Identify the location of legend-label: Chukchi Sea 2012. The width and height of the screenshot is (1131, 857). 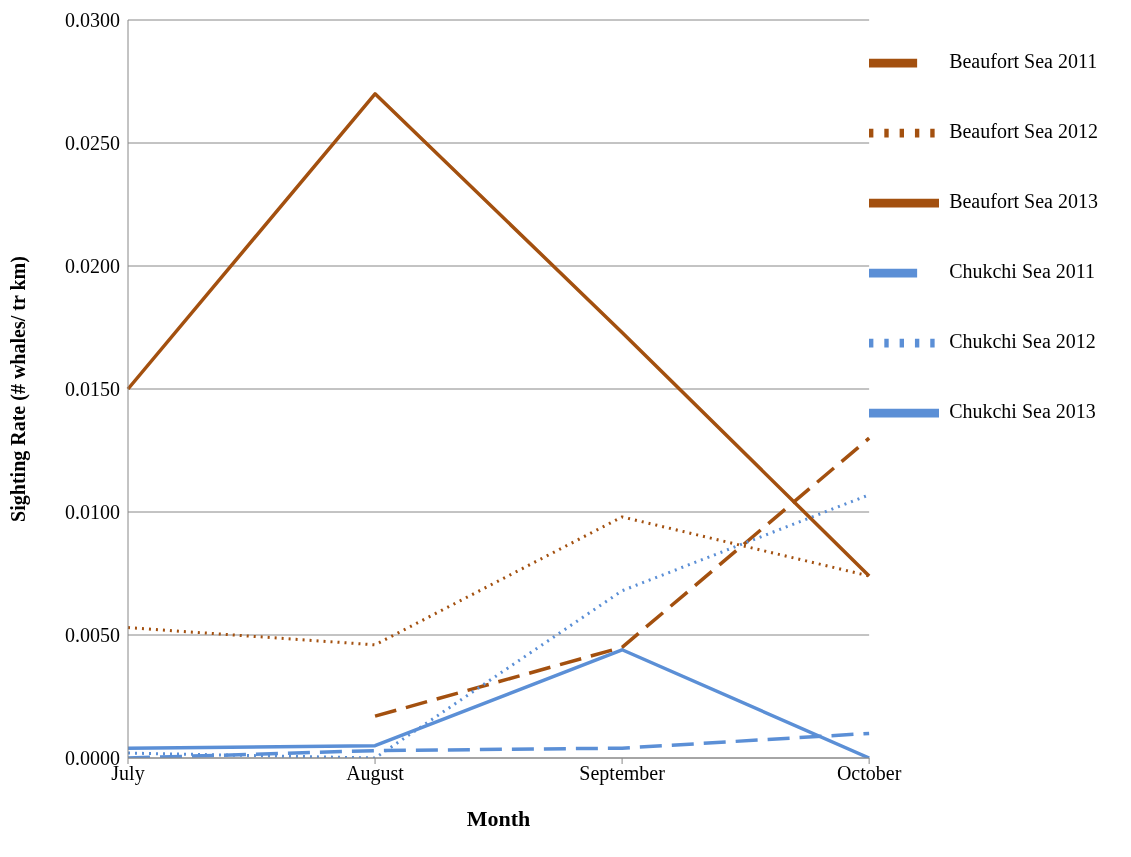
(1022, 340).